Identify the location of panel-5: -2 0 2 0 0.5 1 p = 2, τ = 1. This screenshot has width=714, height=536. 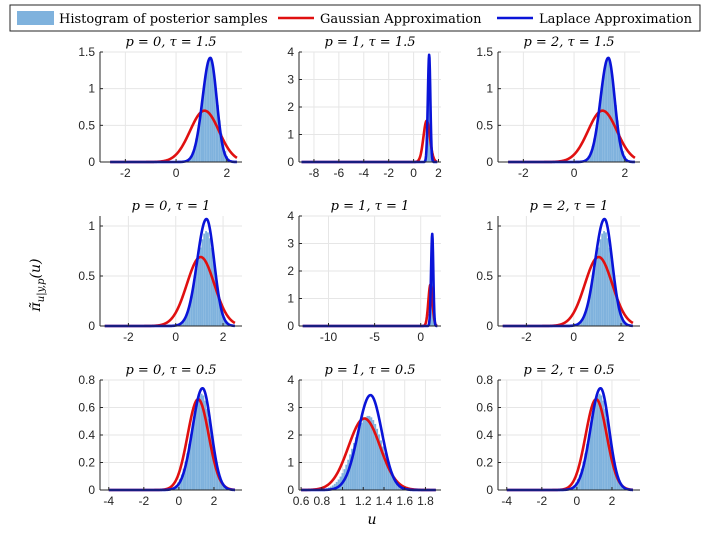
(558, 271).